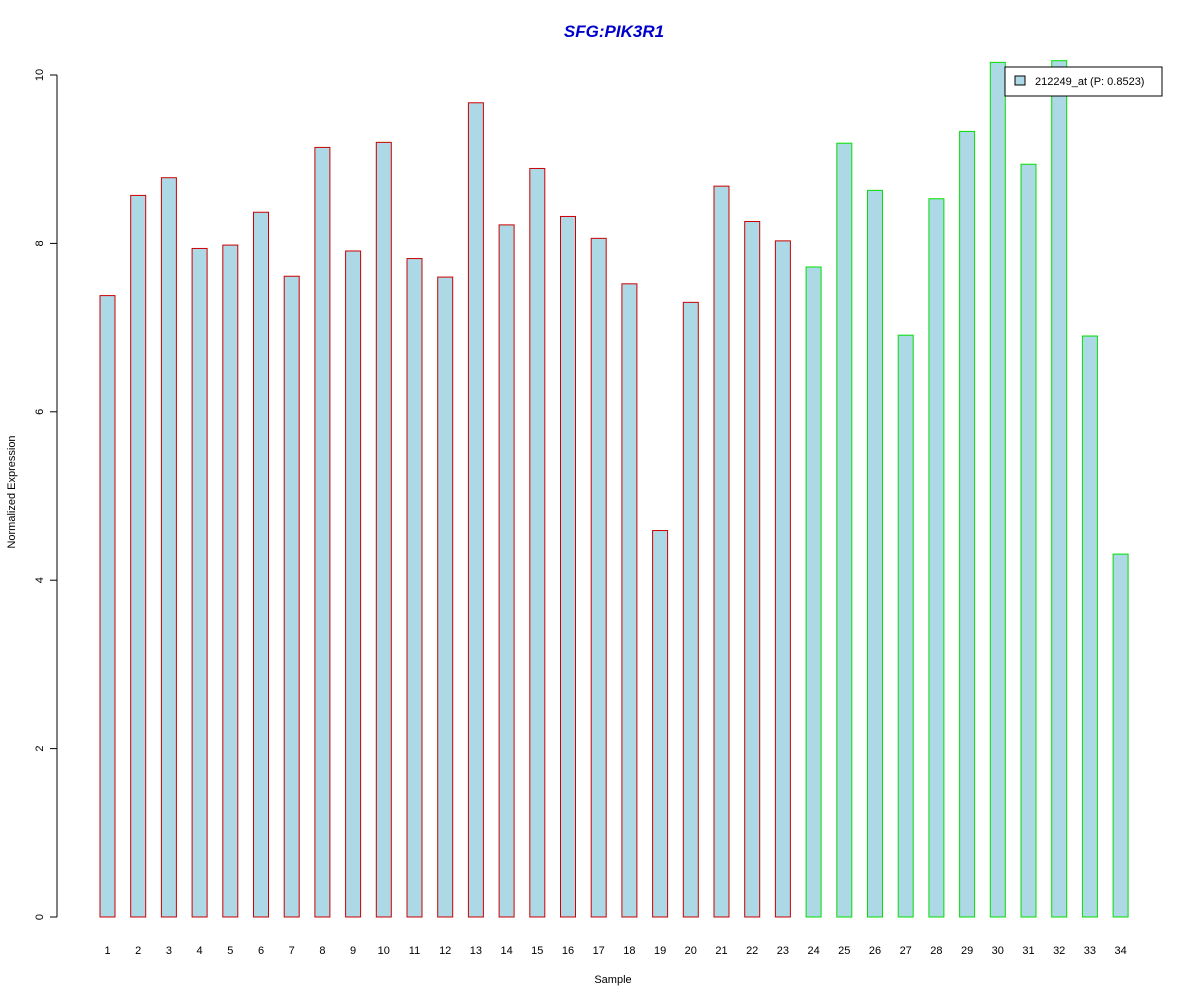  Describe the element at coordinates (322, 951) in the screenshot. I see `x-tick-label: 8` at that location.